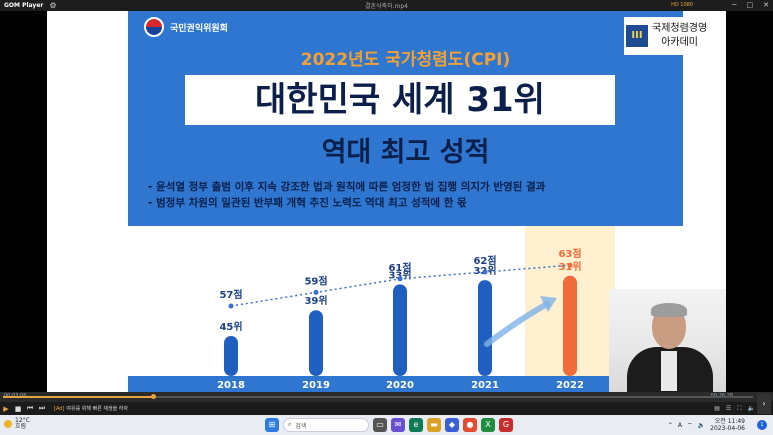  I want to click on play-icon: ▶, so click(6, 408).